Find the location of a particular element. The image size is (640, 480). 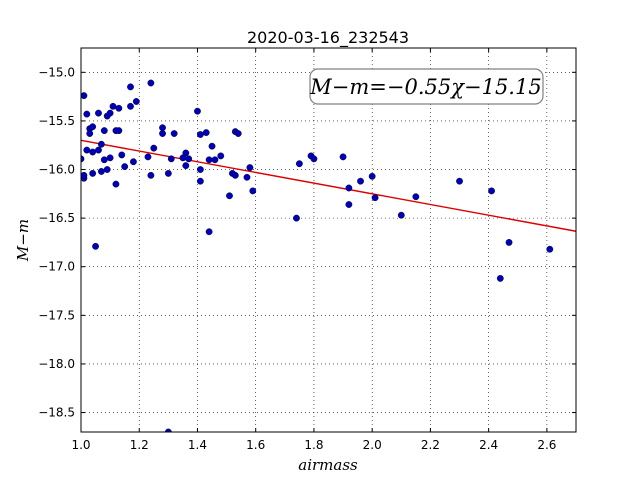

annotation-text: M−m=−0.55χ−15.15 is located at coordinates (425, 87).